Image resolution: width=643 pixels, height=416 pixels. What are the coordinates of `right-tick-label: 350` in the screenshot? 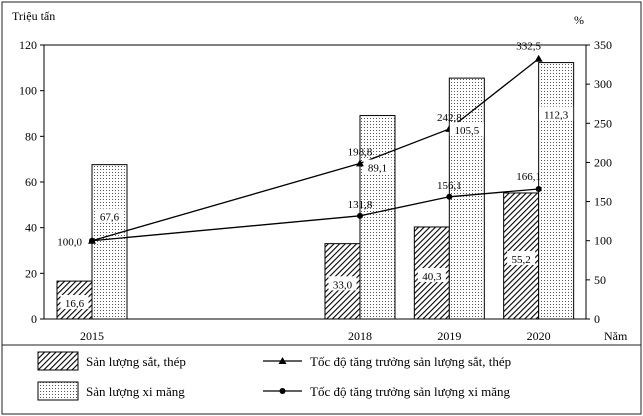 It's located at (603, 45).